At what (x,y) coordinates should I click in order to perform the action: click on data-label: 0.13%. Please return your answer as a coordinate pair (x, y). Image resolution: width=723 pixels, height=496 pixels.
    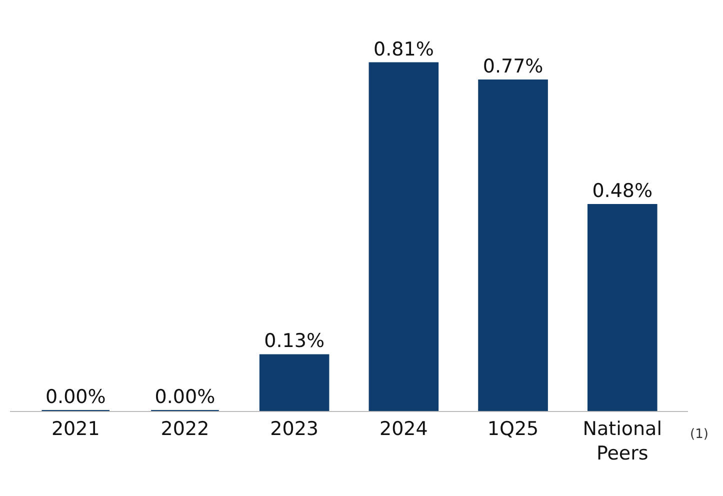
    Looking at the image, I should click on (294, 341).